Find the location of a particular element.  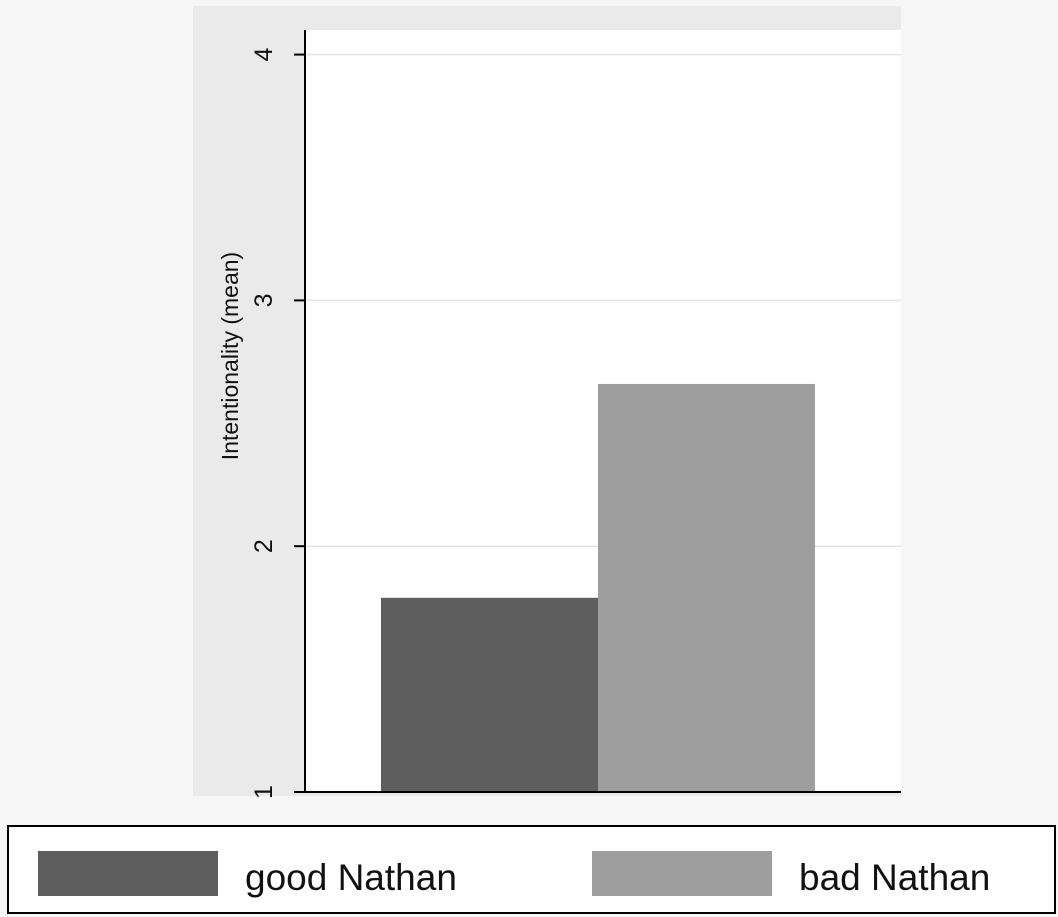

legend-label-bad-nathan: bad Nathan is located at coordinates (894, 877).